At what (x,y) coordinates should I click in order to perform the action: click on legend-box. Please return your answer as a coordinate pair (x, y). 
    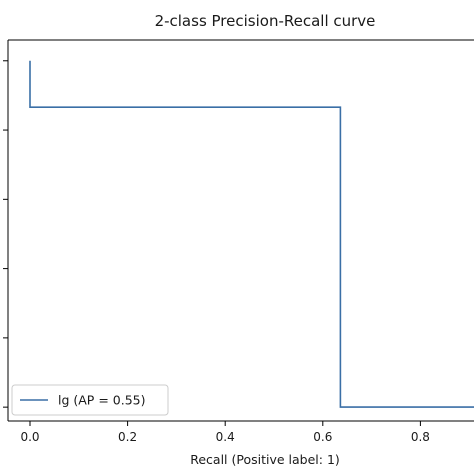
    Looking at the image, I should click on (90, 400).